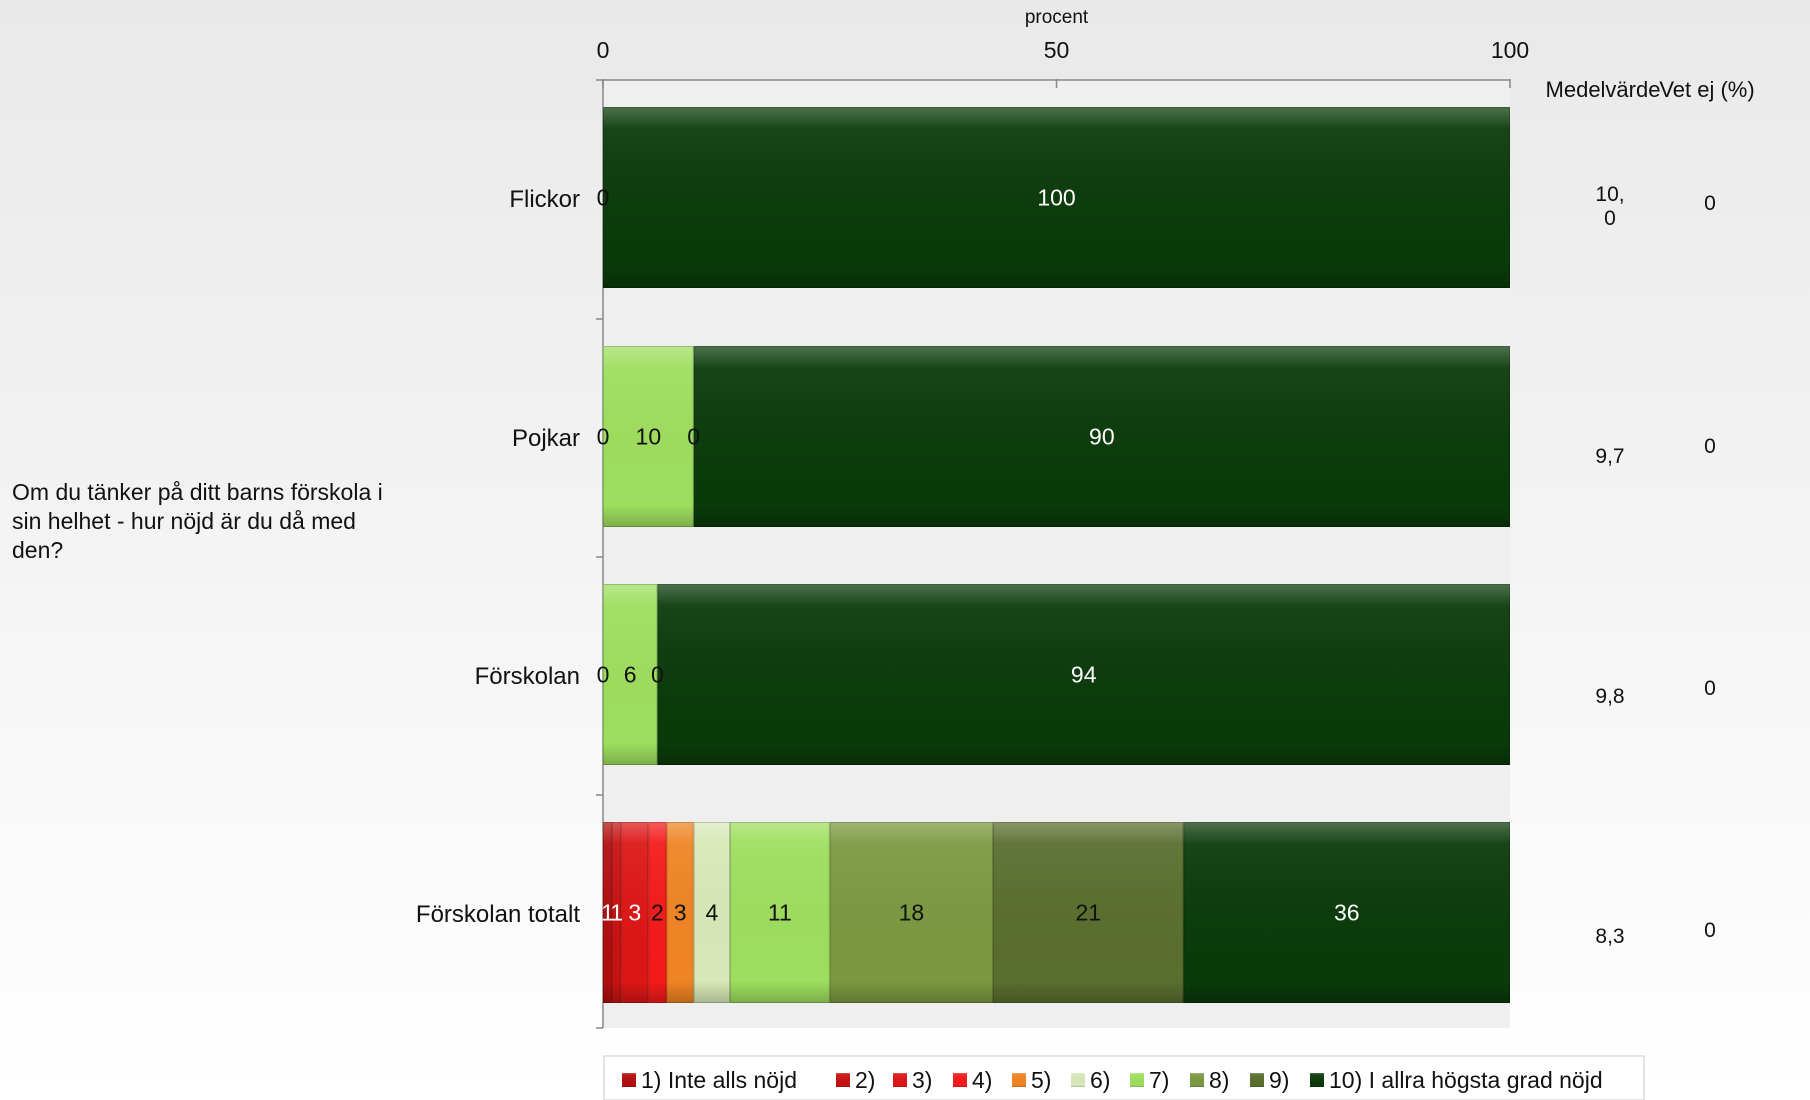 This screenshot has width=1810, height=1100. What do you see at coordinates (1609, 456) in the screenshot?
I see `medelvarde-value: 9,7` at bounding box center [1609, 456].